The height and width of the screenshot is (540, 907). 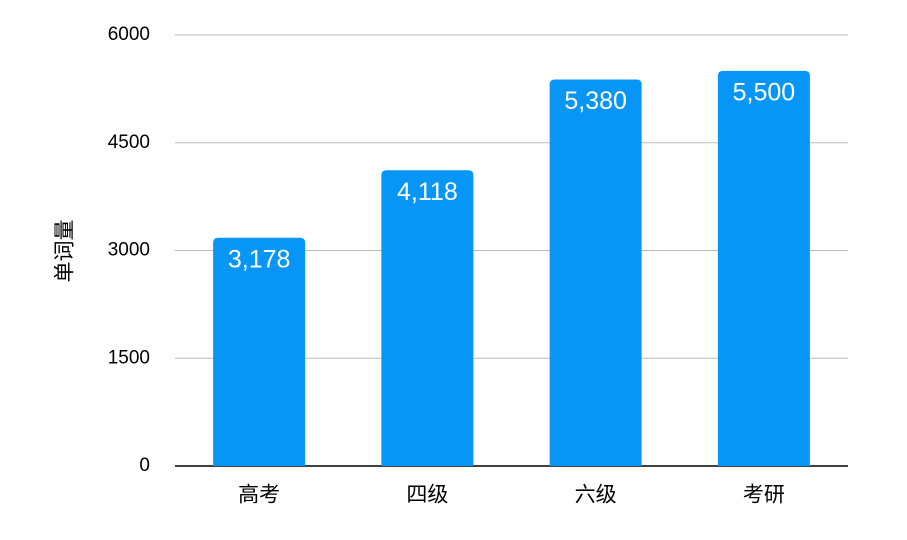 I want to click on y-axis-label: 单词量, so click(x=65, y=251).